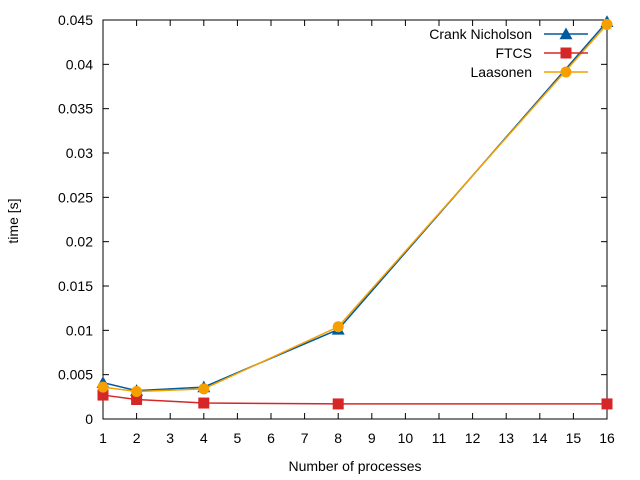 The height and width of the screenshot is (480, 640). Describe the element at coordinates (238, 438) in the screenshot. I see `x-tick-label: 5` at that location.